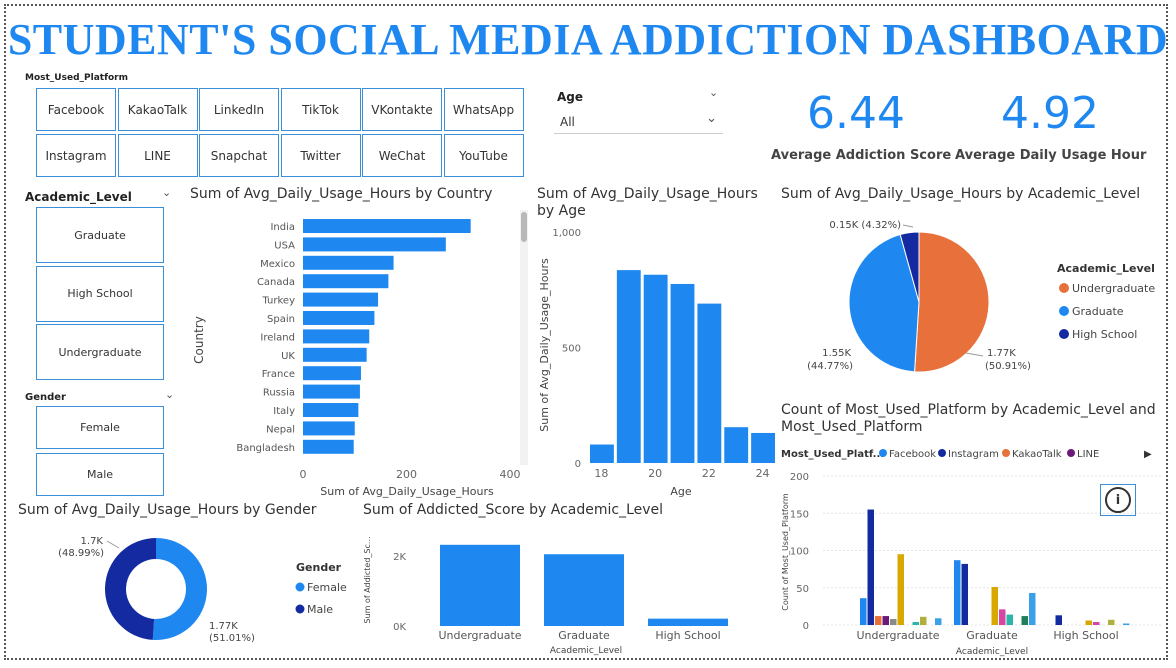 The image size is (1176, 668). Describe the element at coordinates (799, 514) in the screenshot. I see `platform-ytick: 150` at that location.